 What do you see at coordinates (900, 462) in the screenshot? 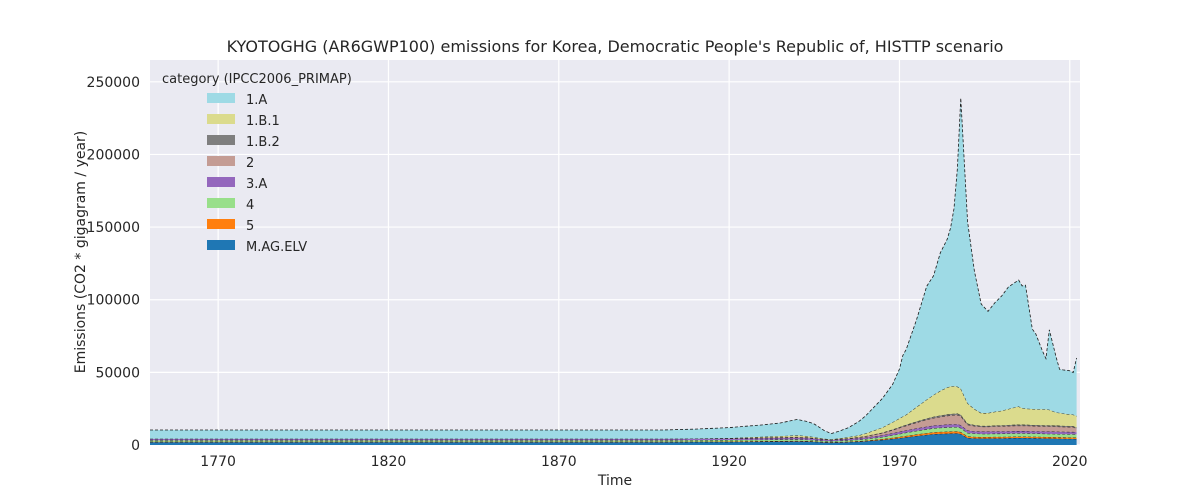
I see `x-tick-label: 1970` at bounding box center [900, 462].